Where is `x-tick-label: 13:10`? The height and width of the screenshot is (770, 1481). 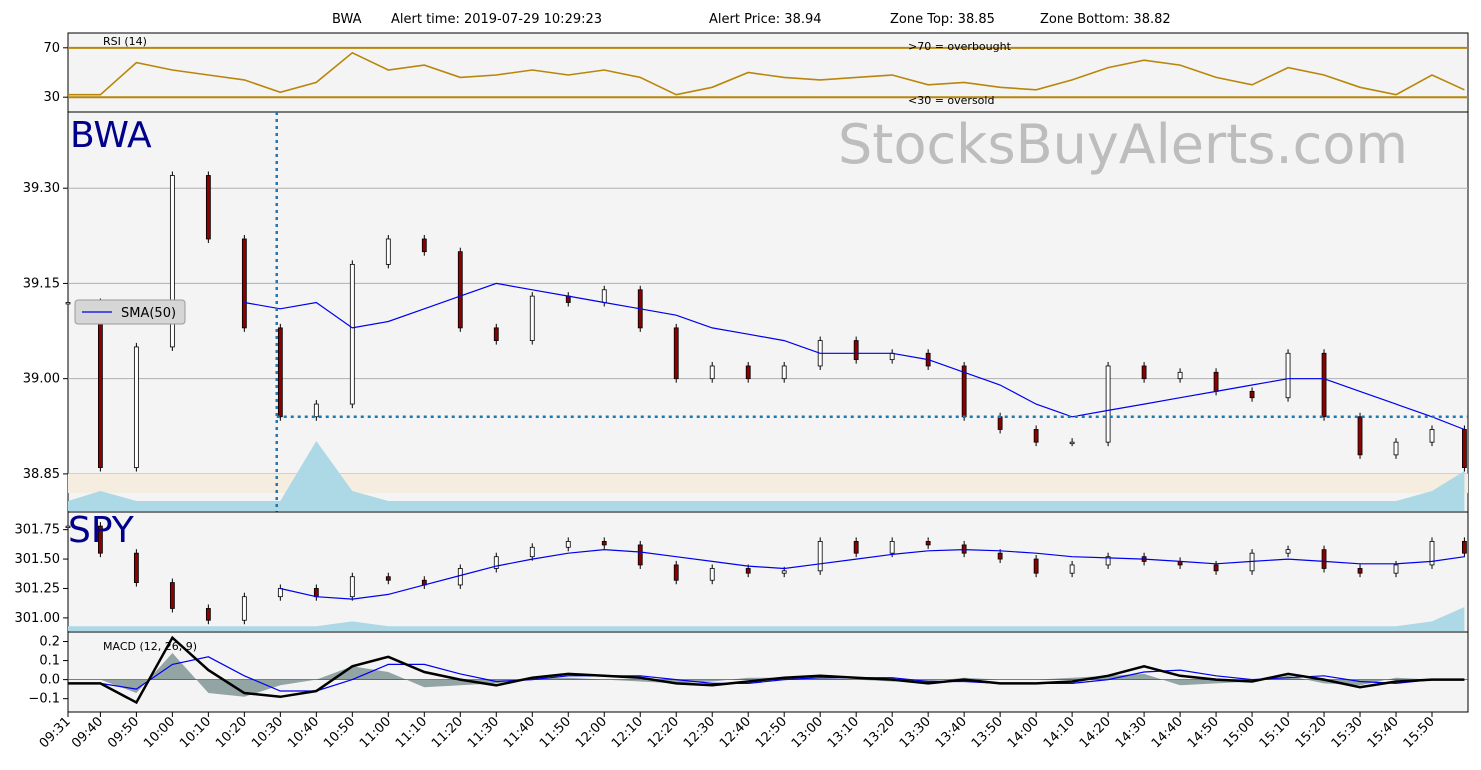
x-tick-label: 13:10 is located at coordinates (843, 732).